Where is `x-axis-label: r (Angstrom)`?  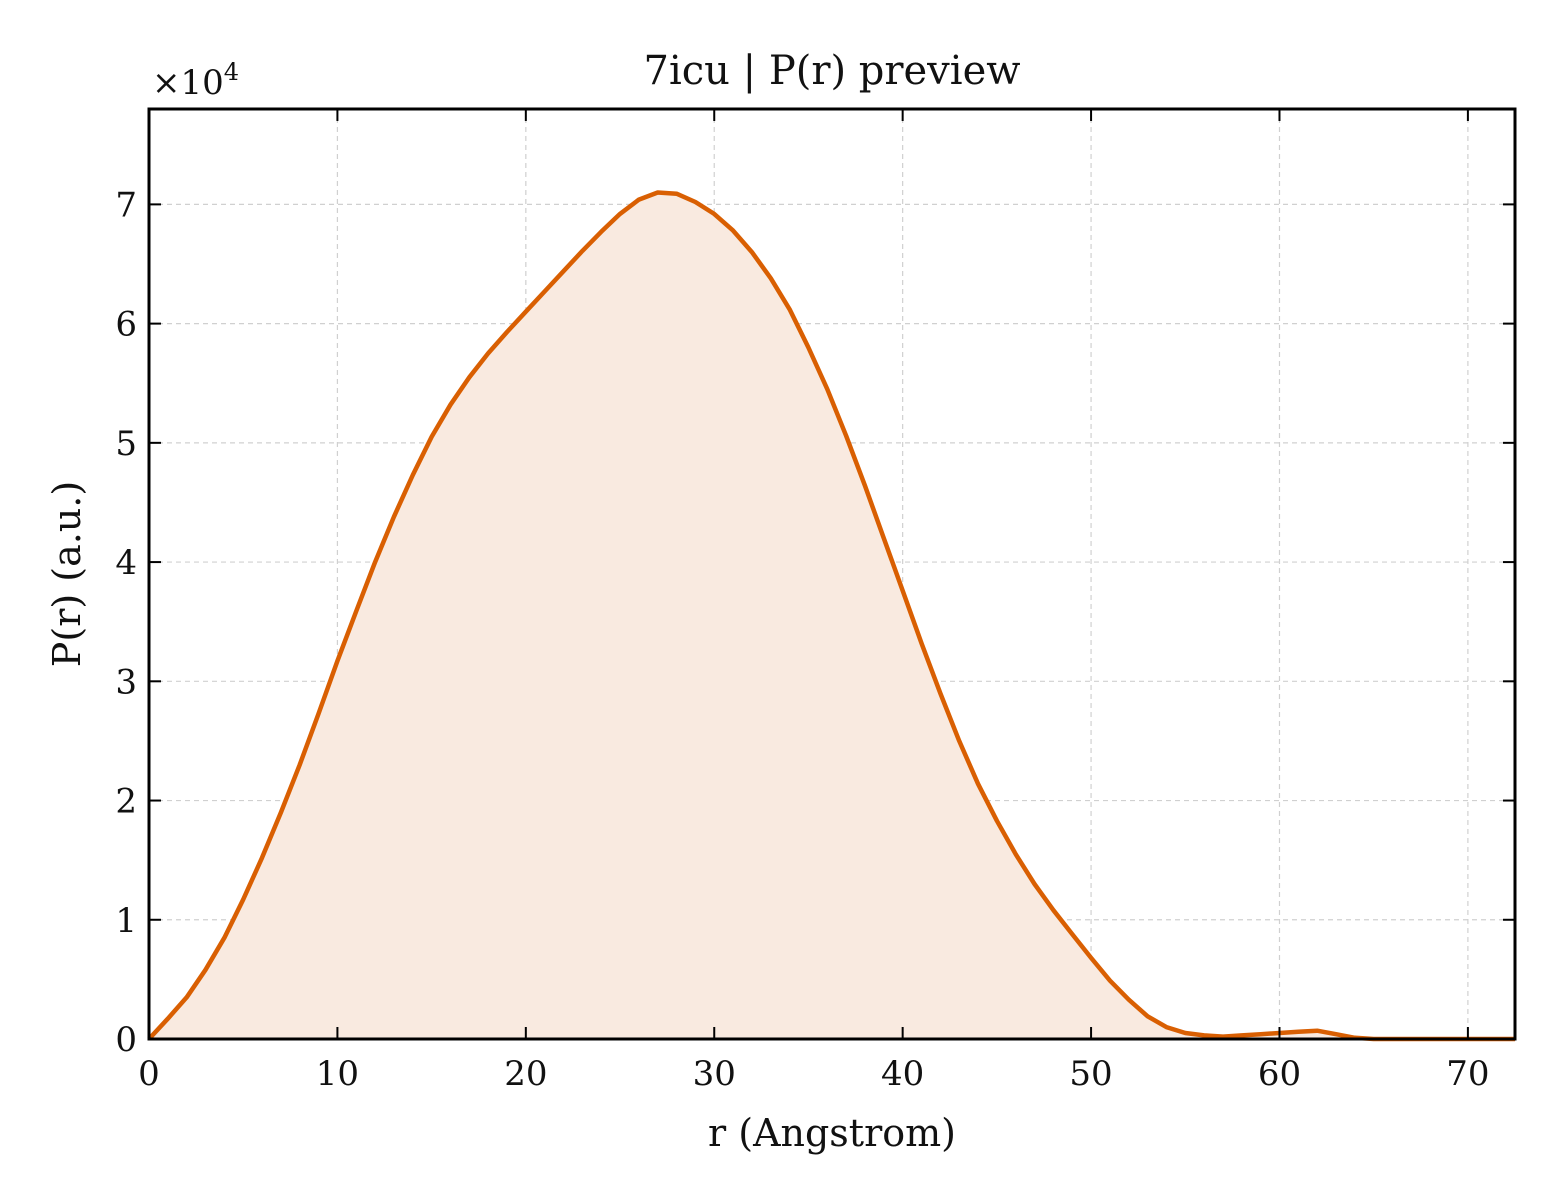 x-axis-label: r (Angstrom) is located at coordinates (832, 1133).